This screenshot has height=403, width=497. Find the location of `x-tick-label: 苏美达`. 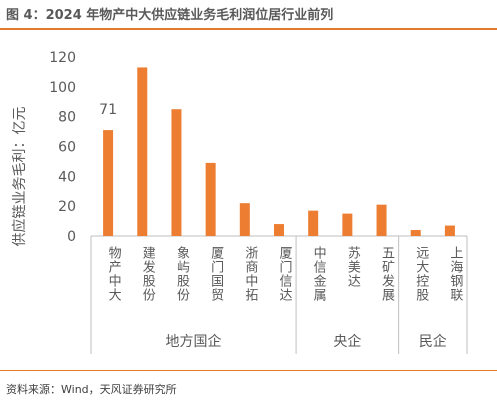

x-tick-label: 苏美达 is located at coordinates (353, 266).